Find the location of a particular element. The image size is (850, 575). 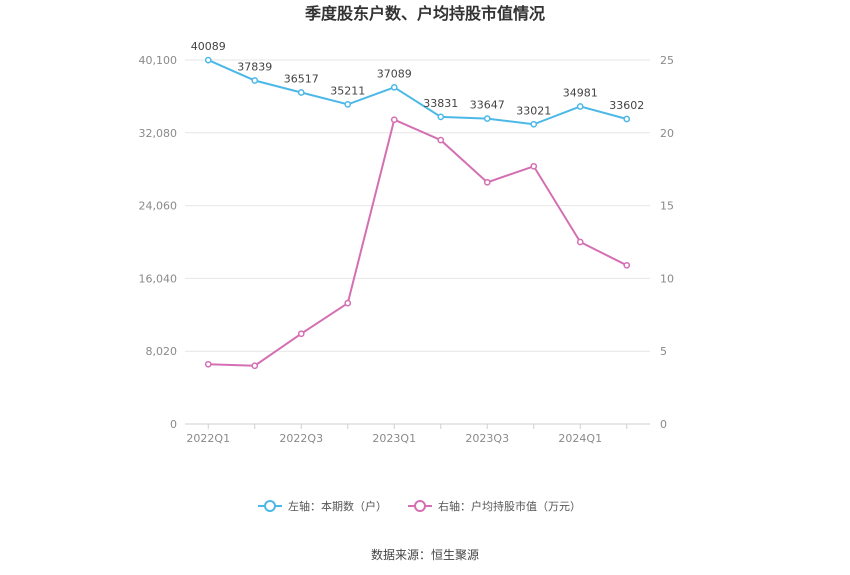

right-y-axis: 0 5 10 15 20 25 is located at coordinates (667, 242).